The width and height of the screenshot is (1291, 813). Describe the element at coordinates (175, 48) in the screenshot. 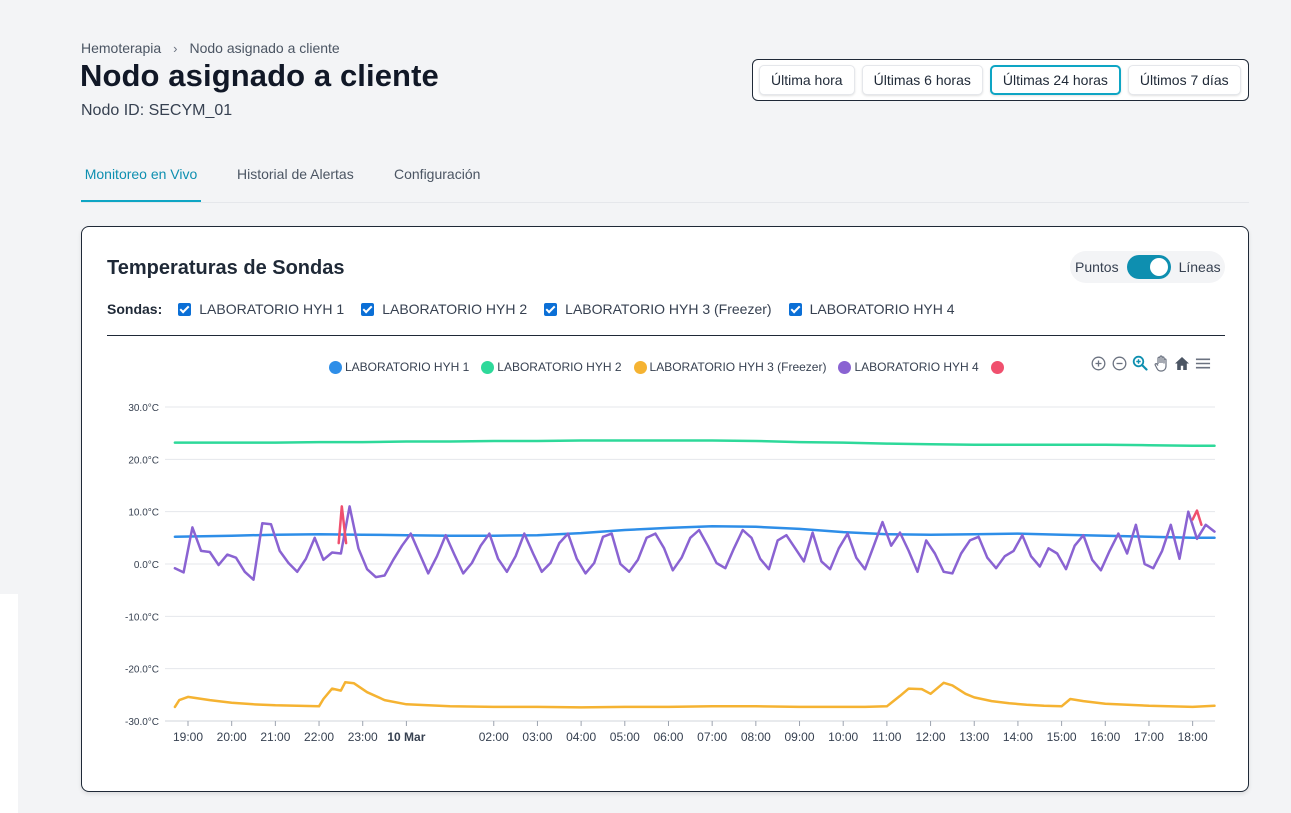

I see `chevron-right-icon: ›` at that location.